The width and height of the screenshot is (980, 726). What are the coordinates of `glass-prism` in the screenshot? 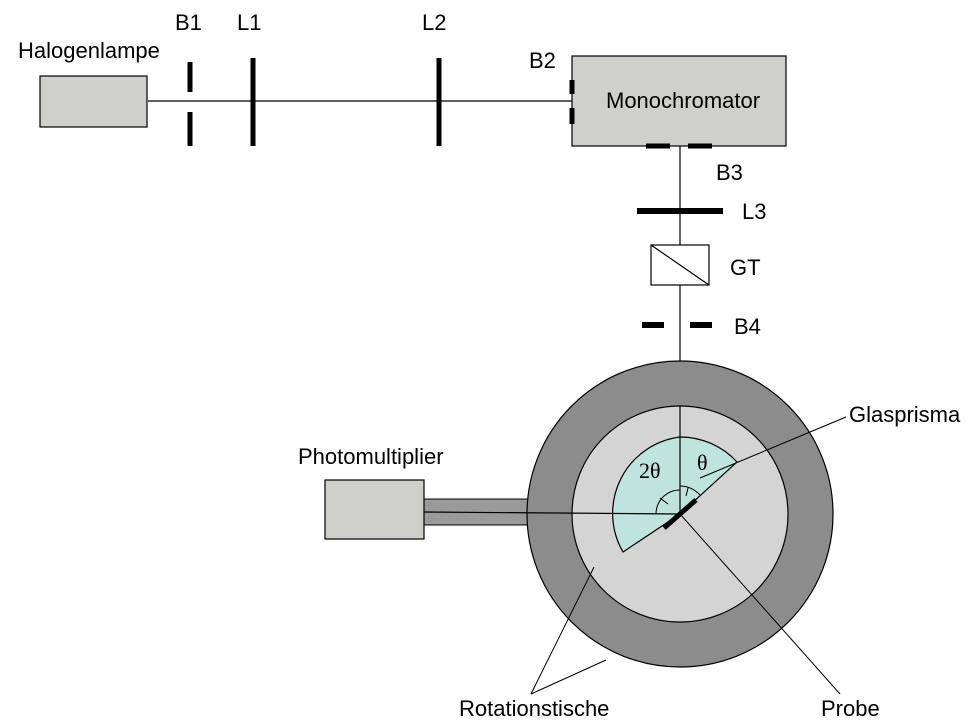 It's located at (675, 494).